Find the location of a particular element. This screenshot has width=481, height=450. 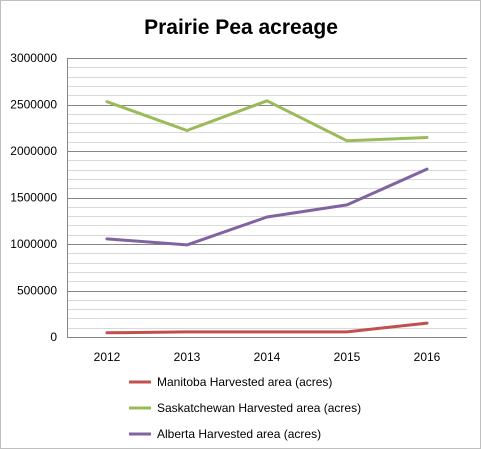

legend-label: Saskatchewan Harvested area (acres) is located at coordinates (259, 408).